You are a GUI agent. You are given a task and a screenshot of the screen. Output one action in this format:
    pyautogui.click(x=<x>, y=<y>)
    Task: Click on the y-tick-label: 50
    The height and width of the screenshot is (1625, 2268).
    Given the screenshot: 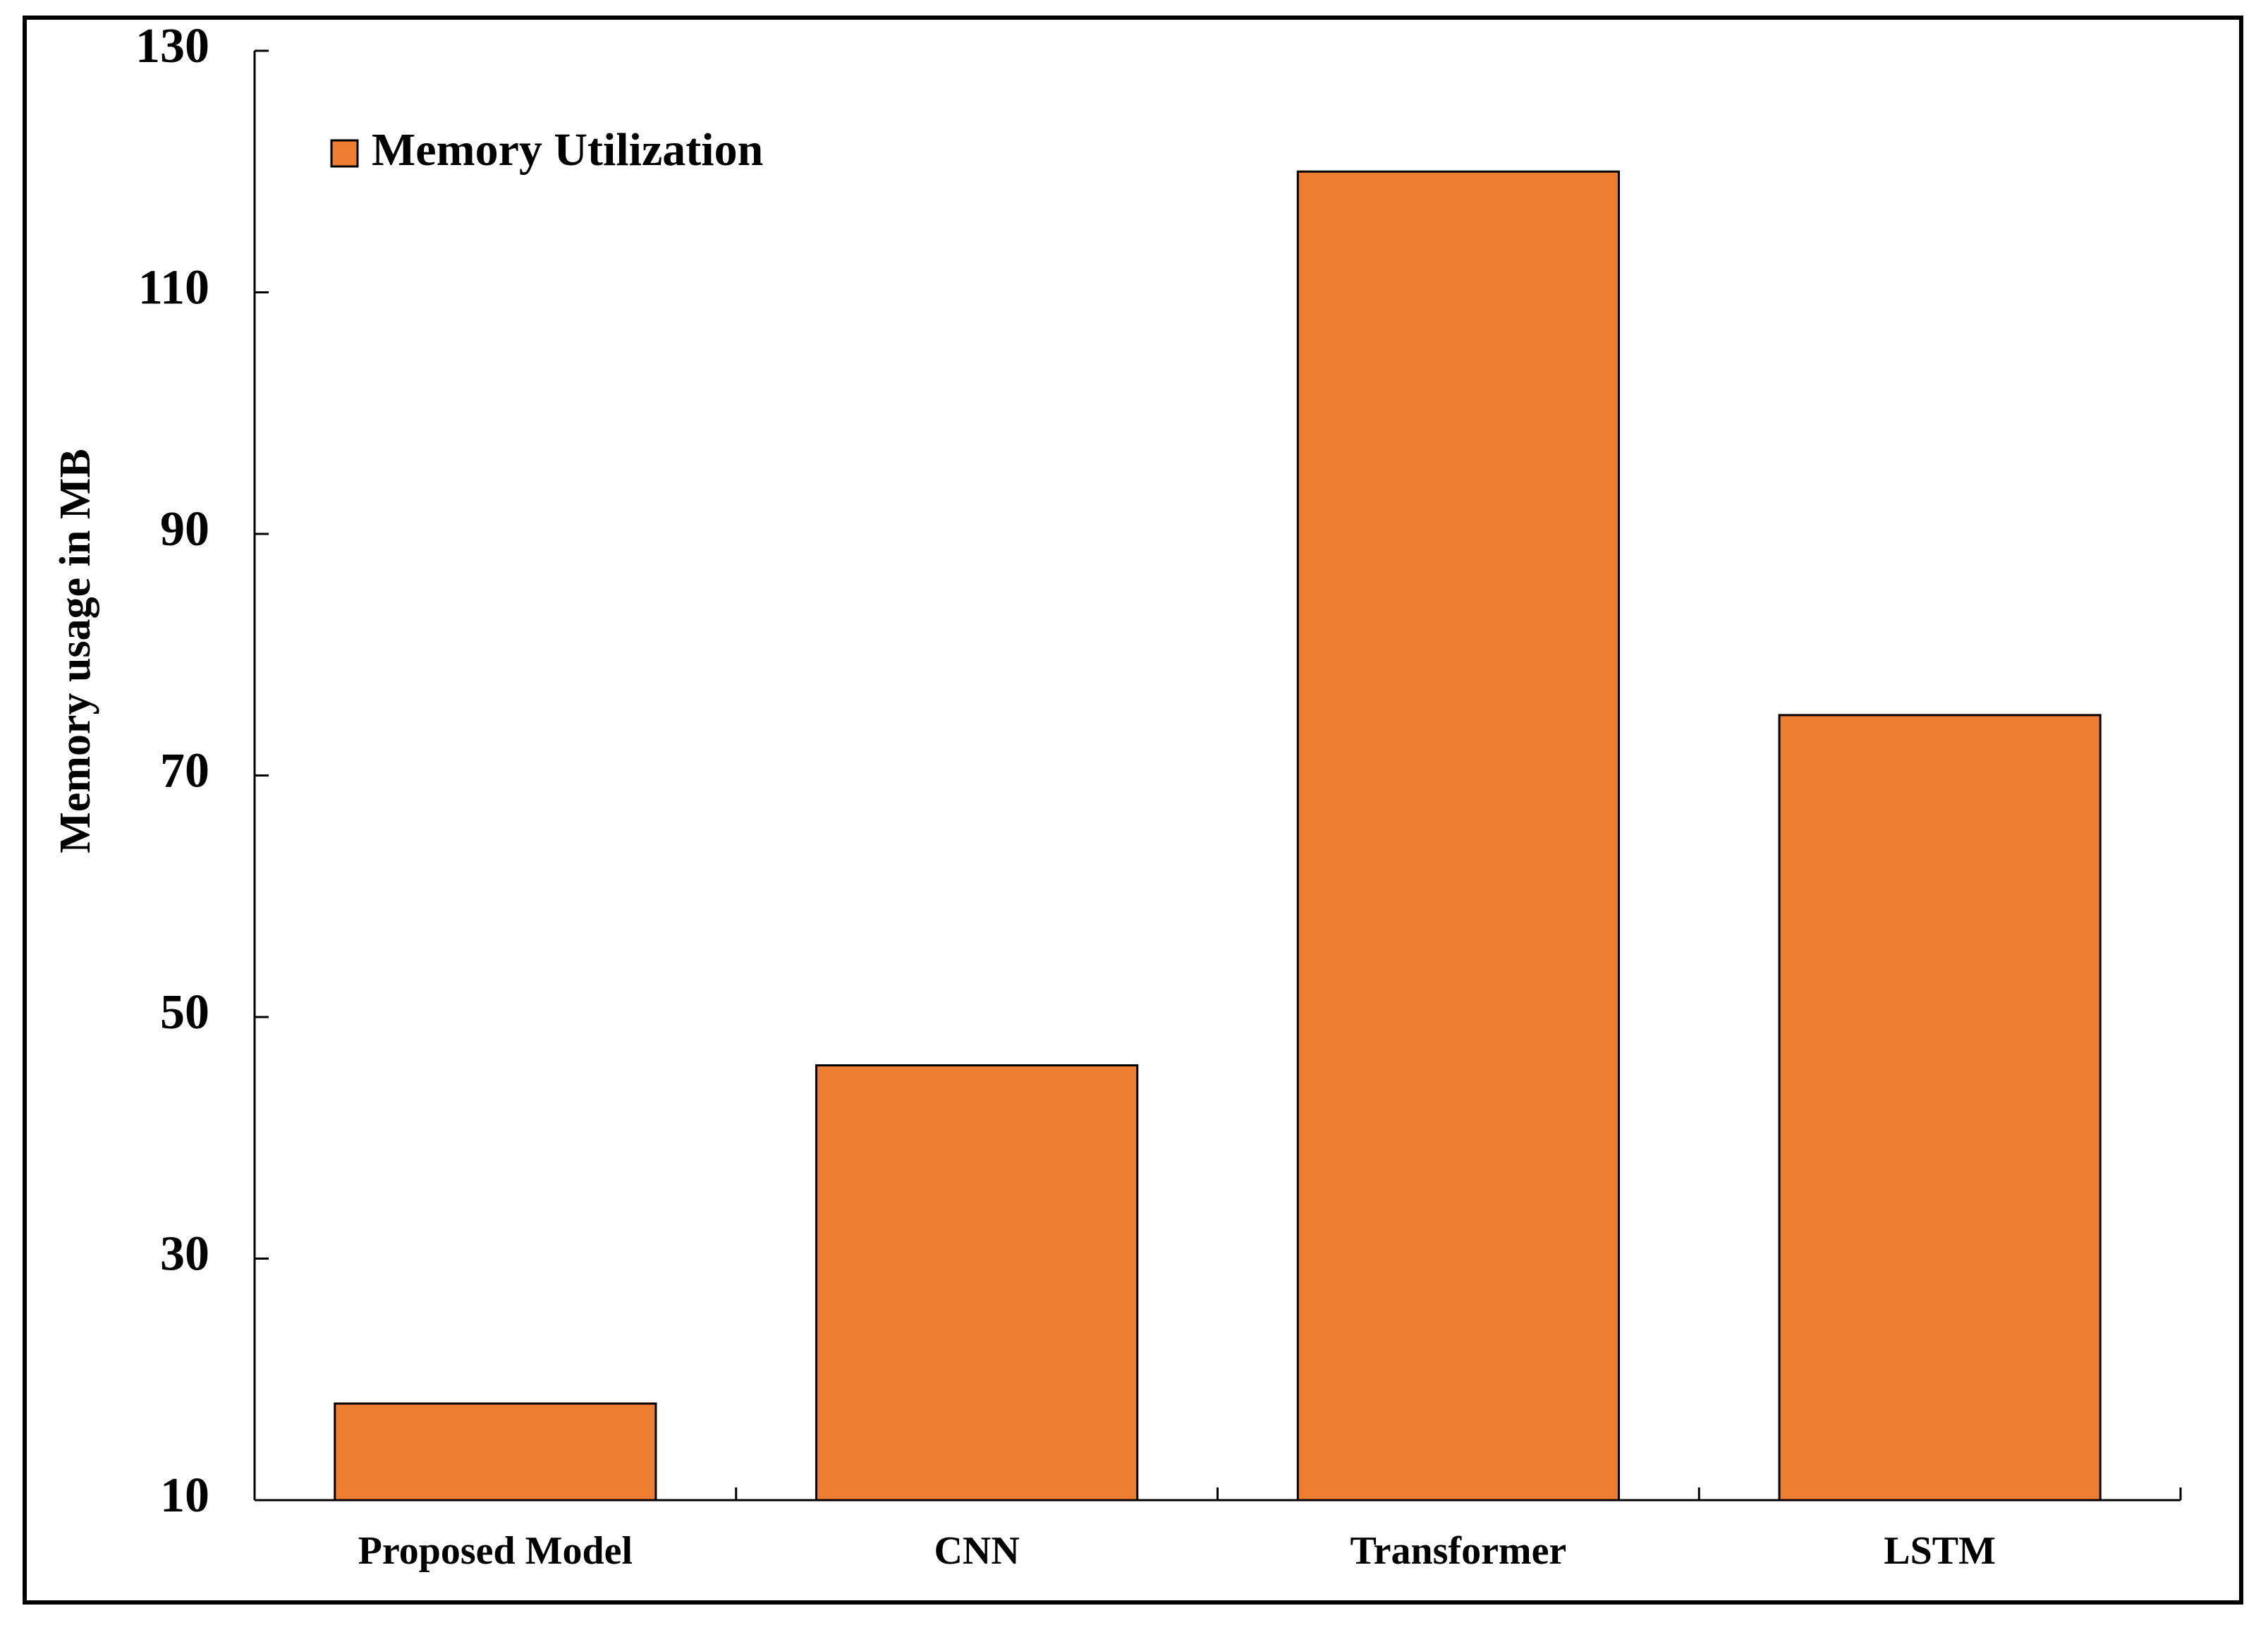 What is the action you would take?
    pyautogui.click(x=184, y=1012)
    